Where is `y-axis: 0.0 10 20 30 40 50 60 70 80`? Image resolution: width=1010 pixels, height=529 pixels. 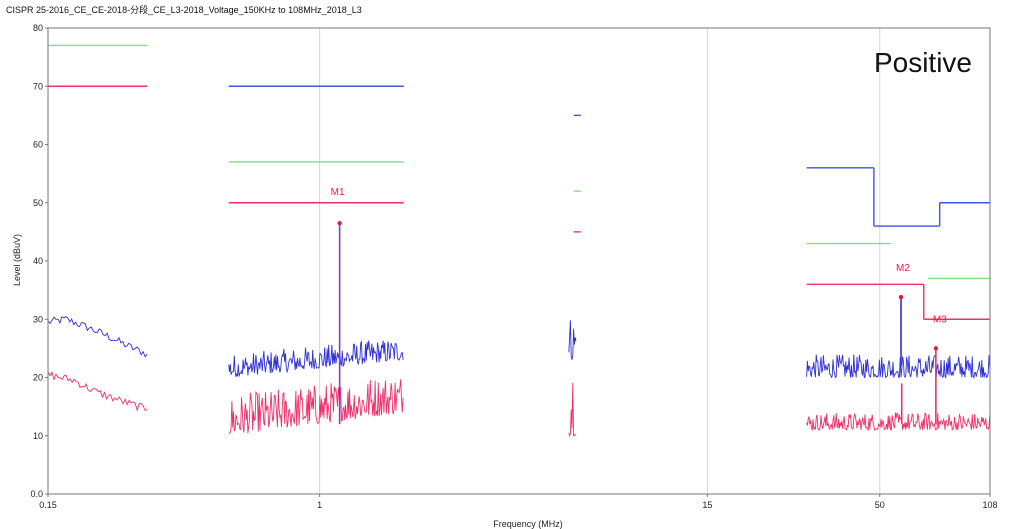
y-axis: 0.0 10 20 30 40 50 60 70 80 is located at coordinates (39, 261).